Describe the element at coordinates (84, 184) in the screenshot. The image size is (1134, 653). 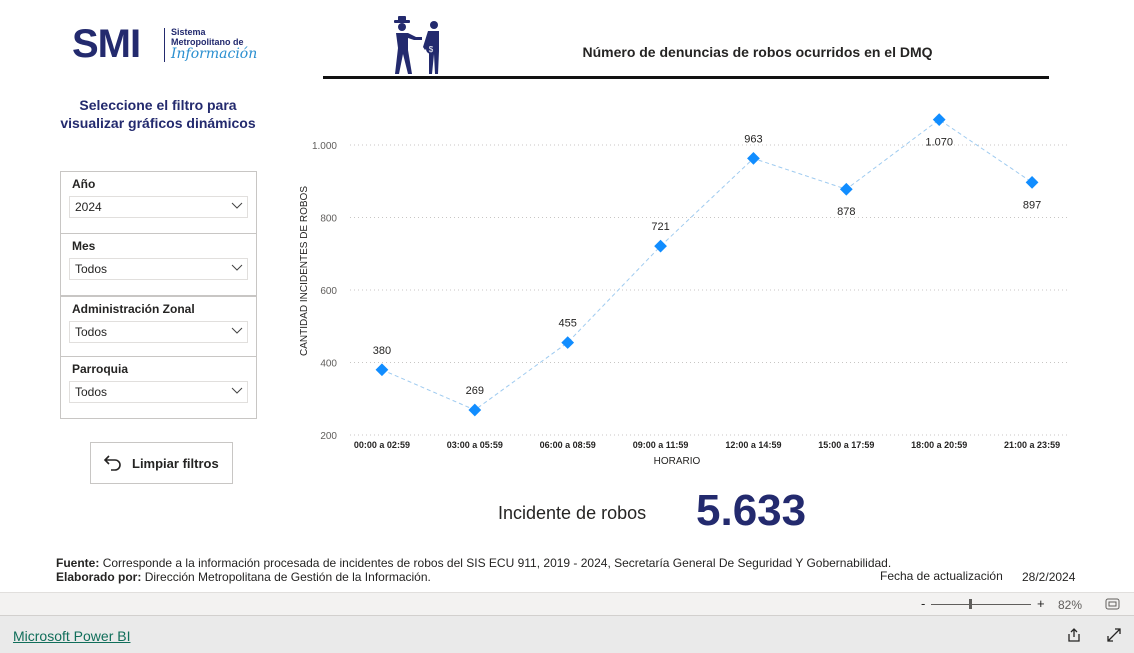
I see `filter-label: Año` at that location.